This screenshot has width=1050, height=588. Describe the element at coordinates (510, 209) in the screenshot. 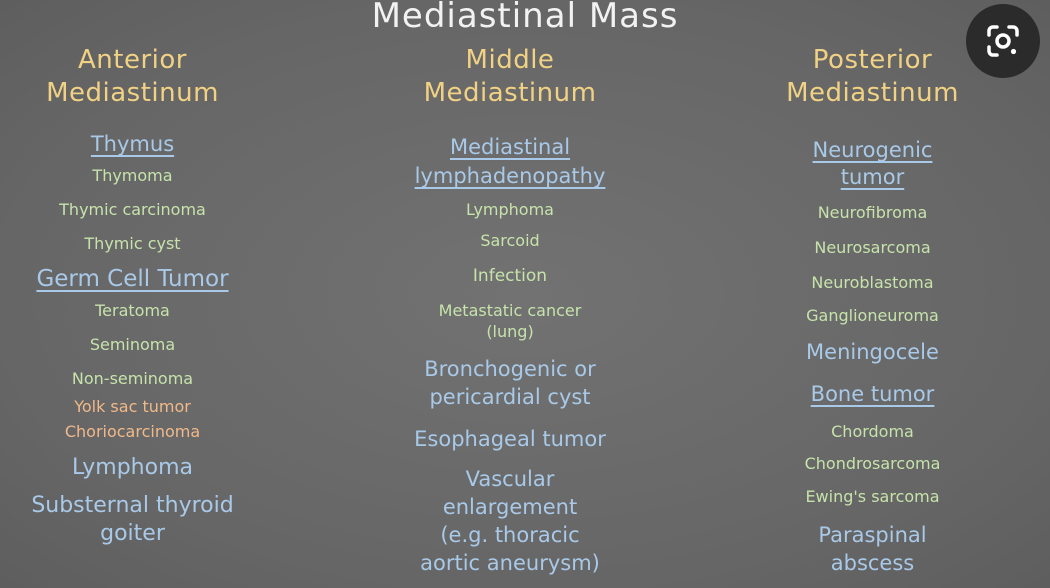

I see `middle-lymphoma: Lymphoma` at that location.